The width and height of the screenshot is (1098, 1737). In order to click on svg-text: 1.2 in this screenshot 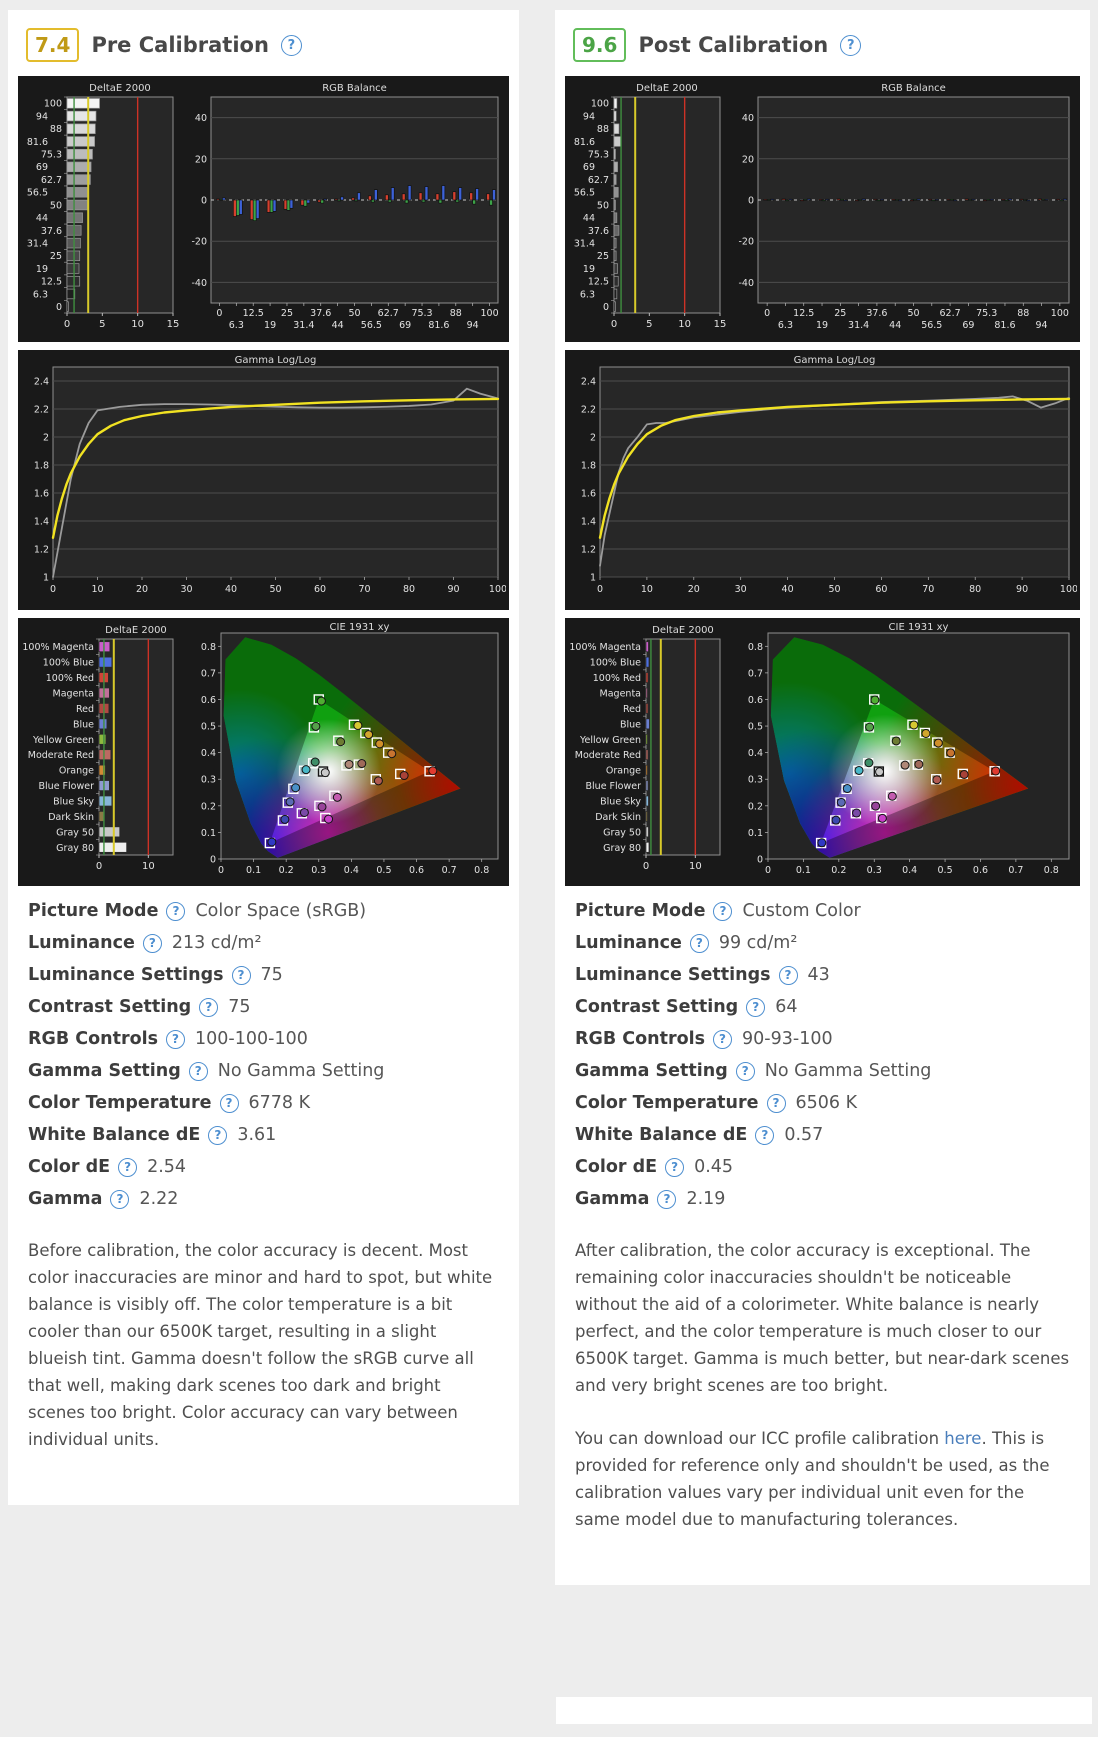, I will do `click(41, 550)`.